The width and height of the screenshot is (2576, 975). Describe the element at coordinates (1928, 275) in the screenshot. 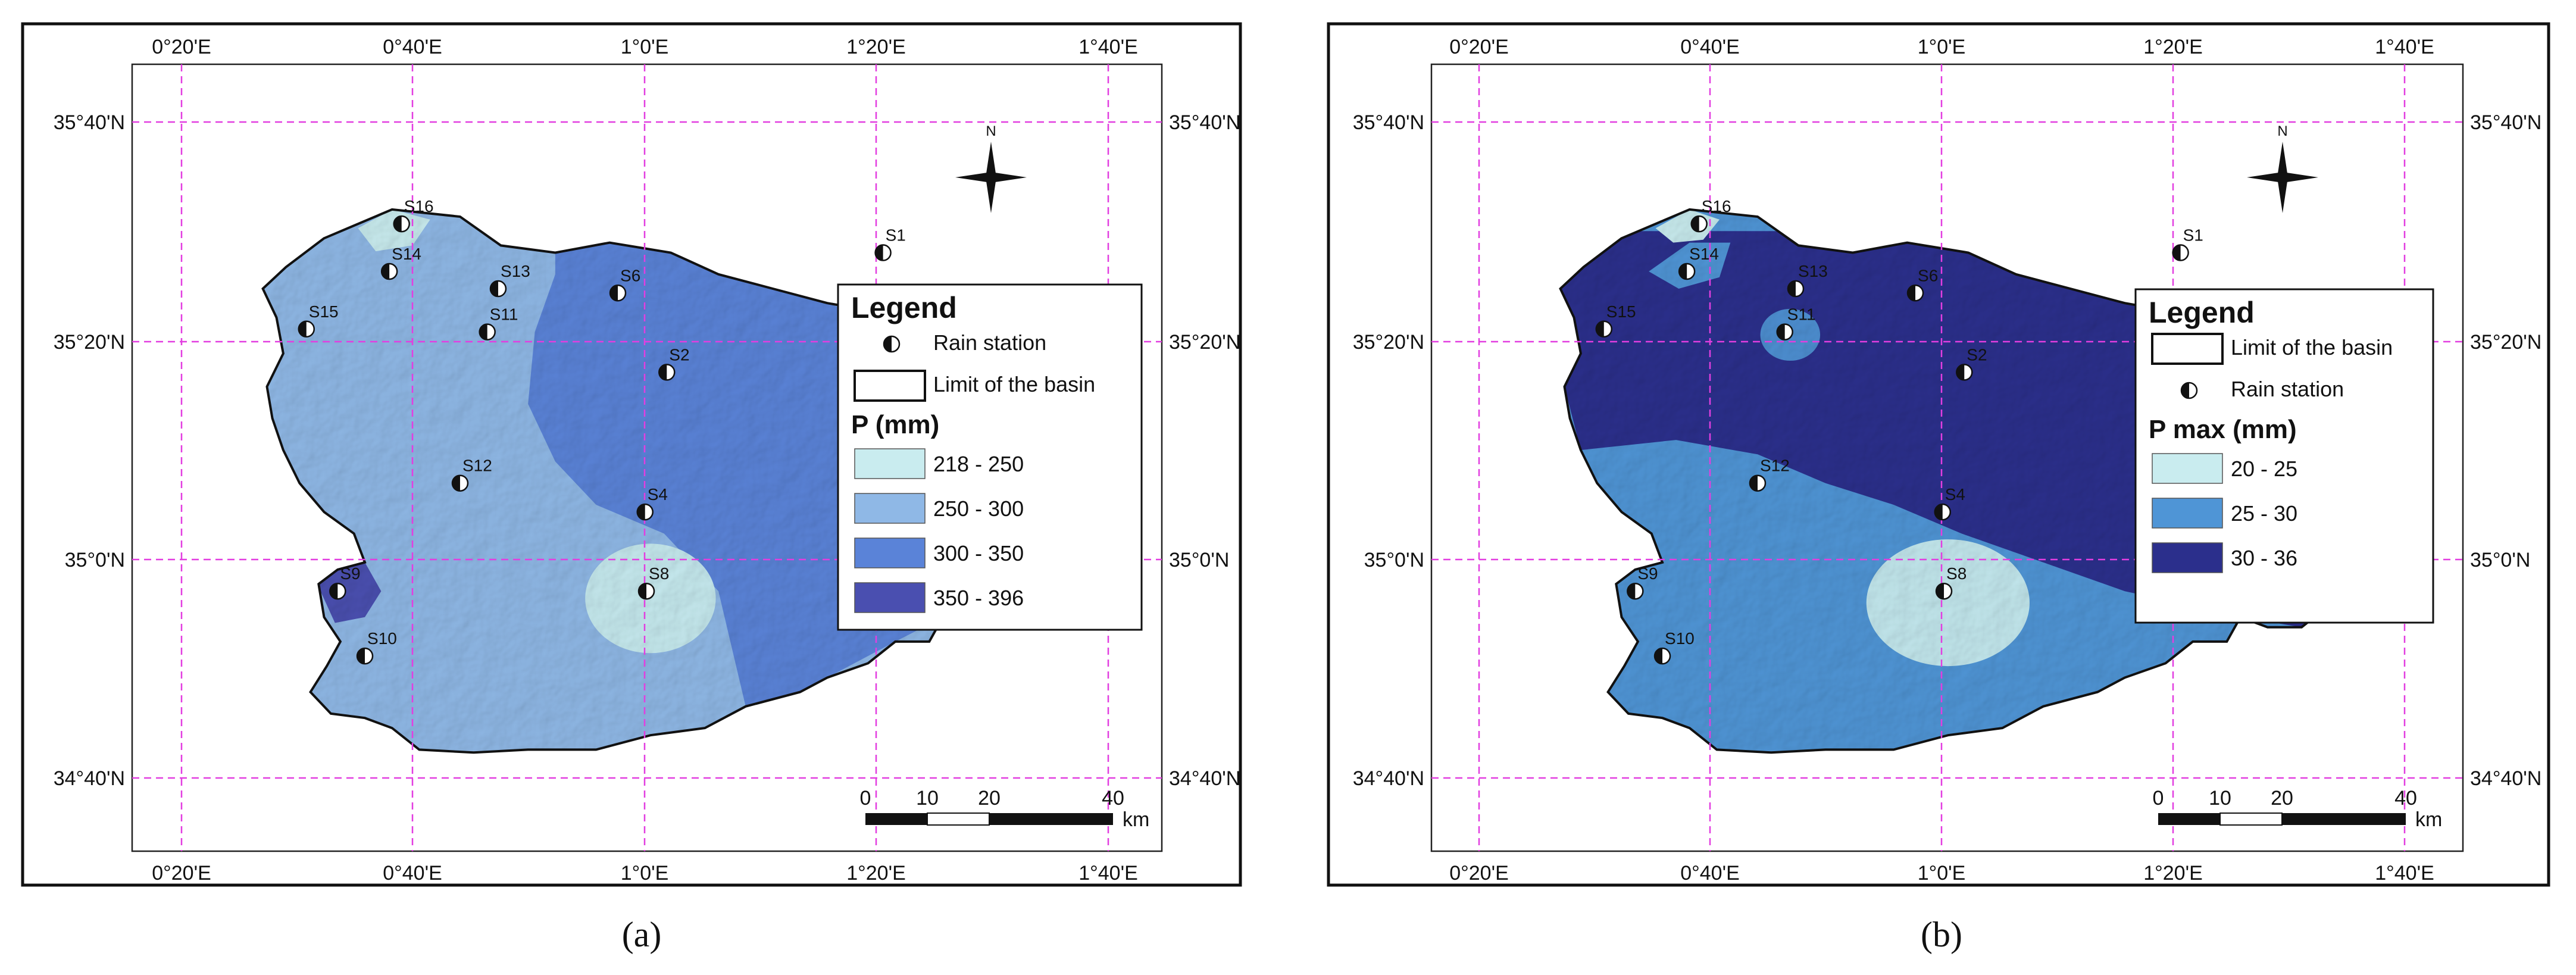

I see `station-label: S6` at that location.